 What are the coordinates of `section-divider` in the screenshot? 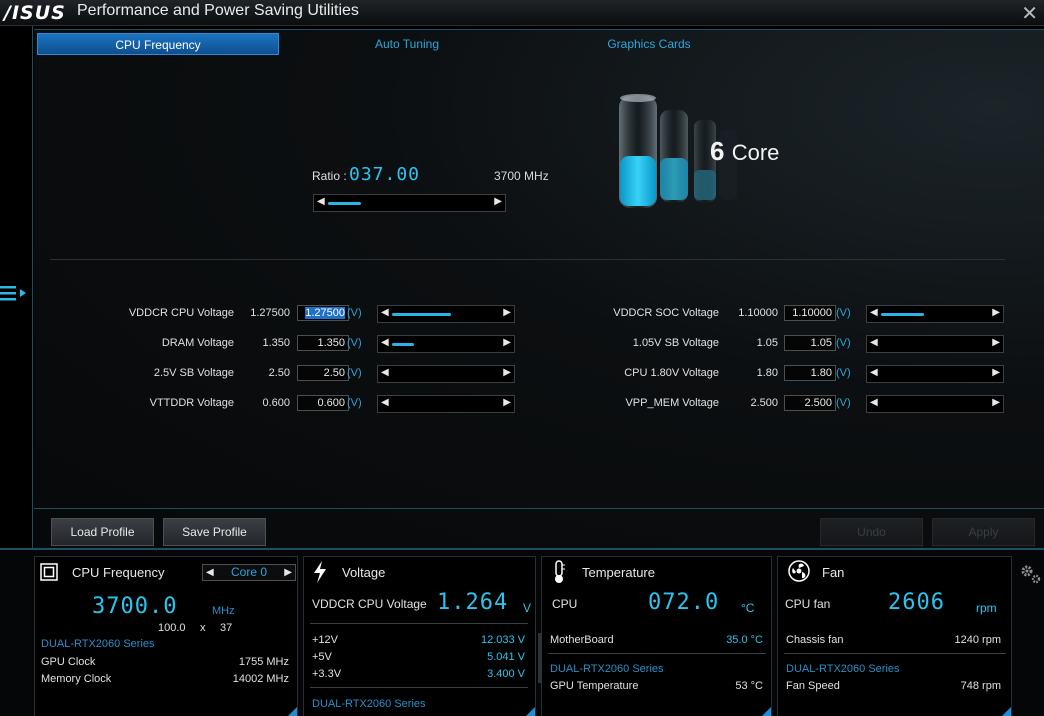 It's located at (527, 259).